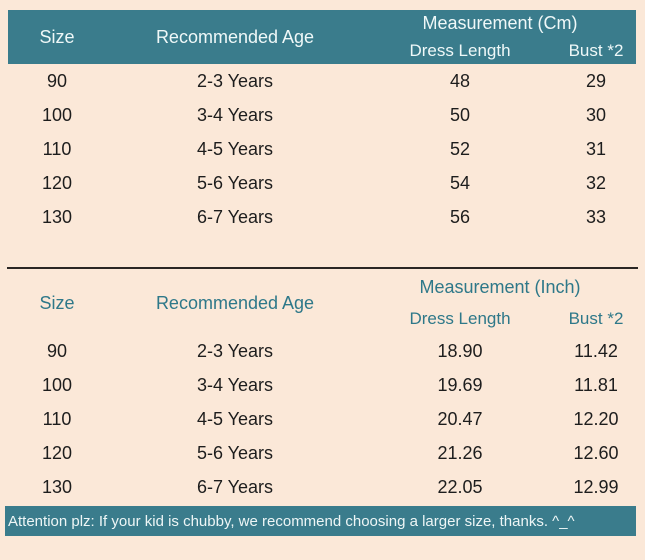 The height and width of the screenshot is (560, 645). What do you see at coordinates (460, 418) in the screenshot?
I see `cell-dress-length: 20.47` at bounding box center [460, 418].